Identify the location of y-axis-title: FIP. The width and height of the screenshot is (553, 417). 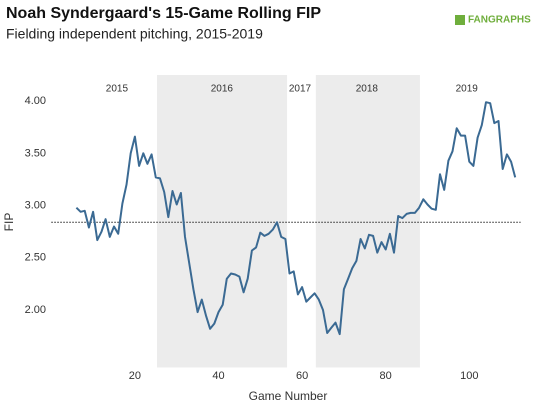
(9, 222).